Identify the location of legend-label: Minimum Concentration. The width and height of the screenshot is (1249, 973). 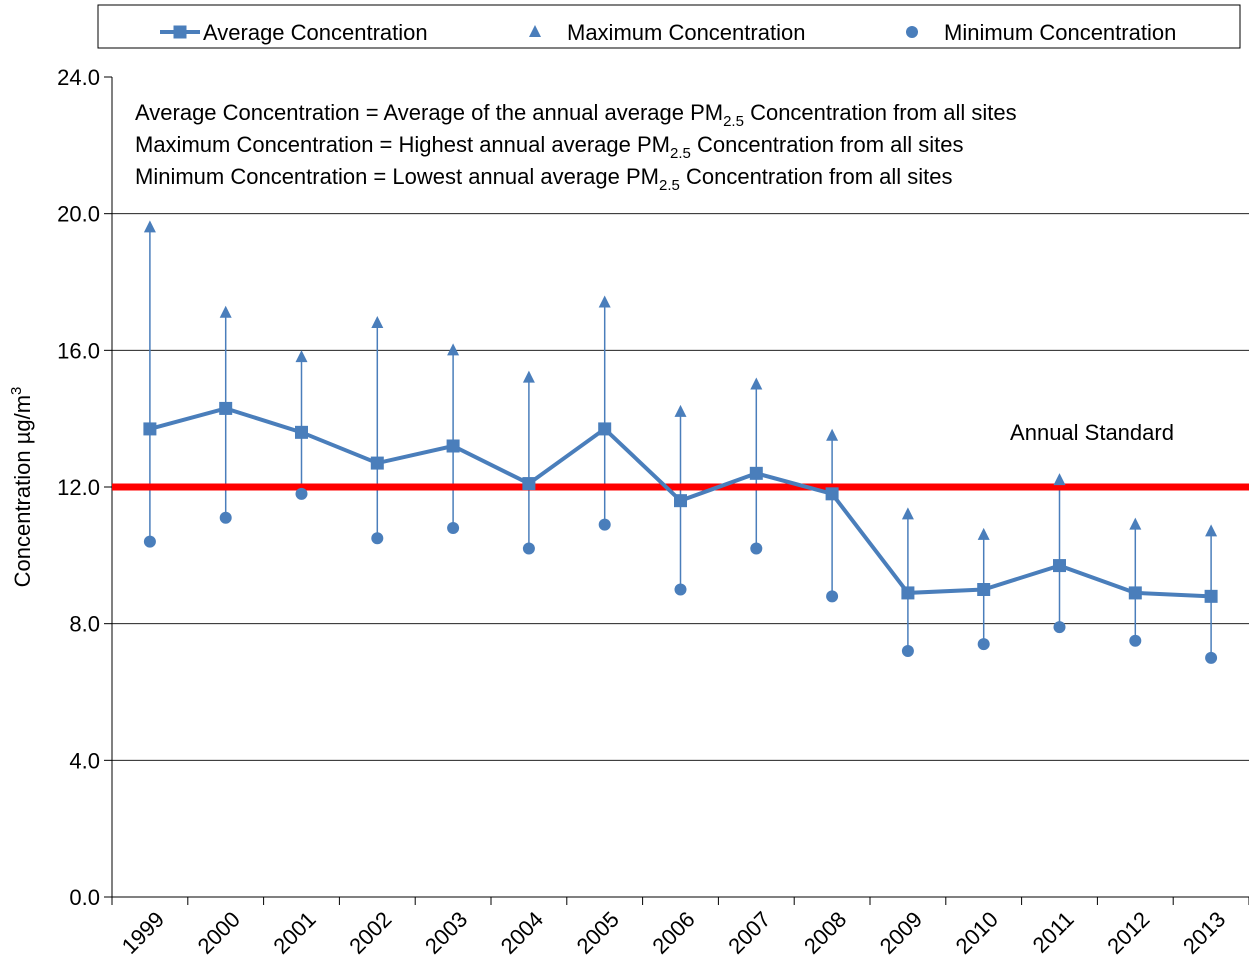
(1060, 32).